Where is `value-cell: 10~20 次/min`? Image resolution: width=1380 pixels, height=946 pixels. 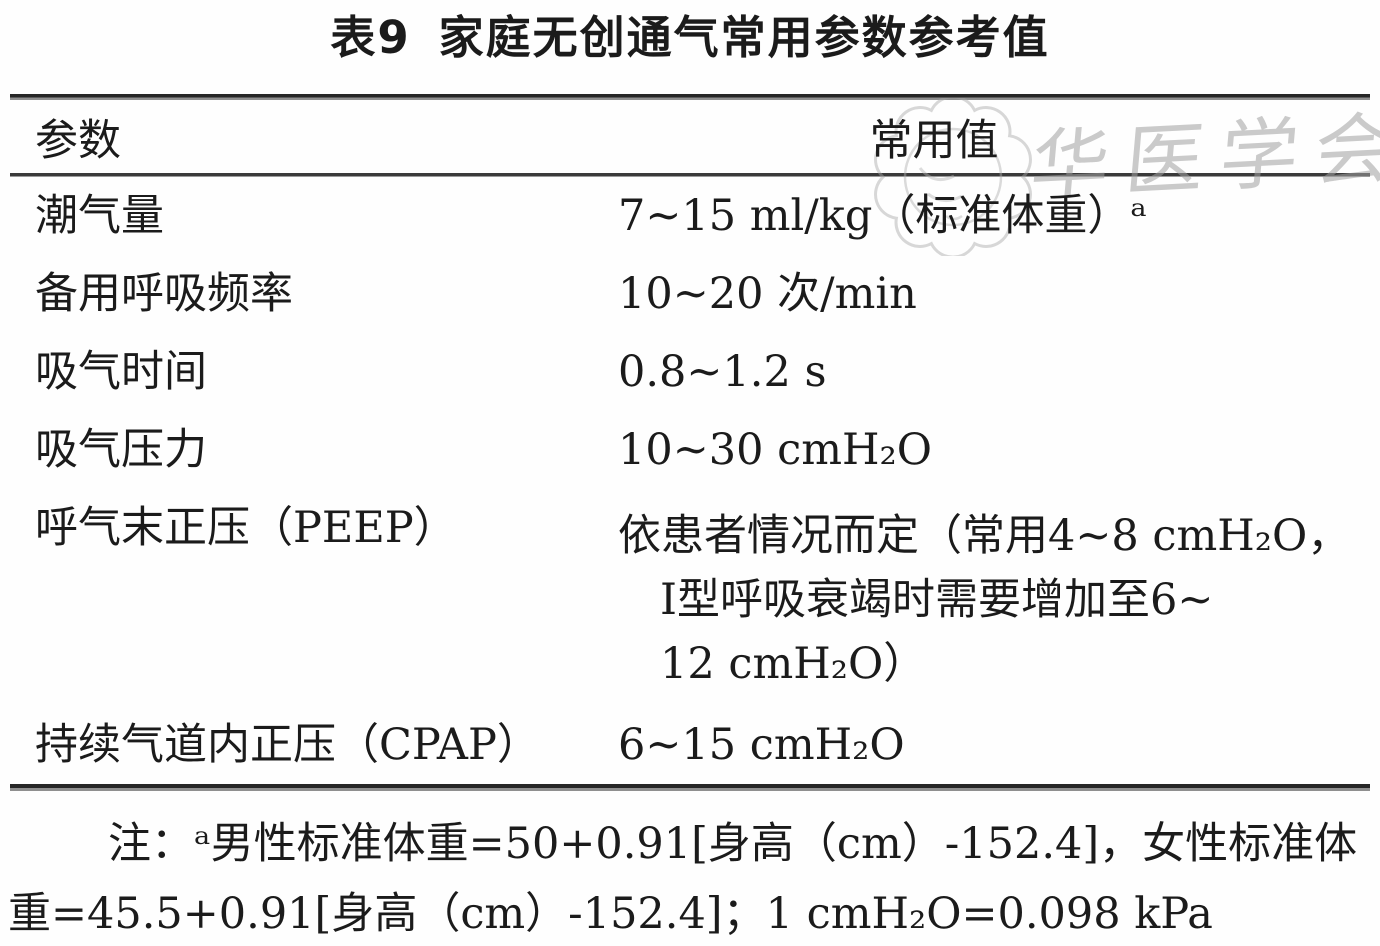
value-cell: 10~20 次/min is located at coordinates (767, 294).